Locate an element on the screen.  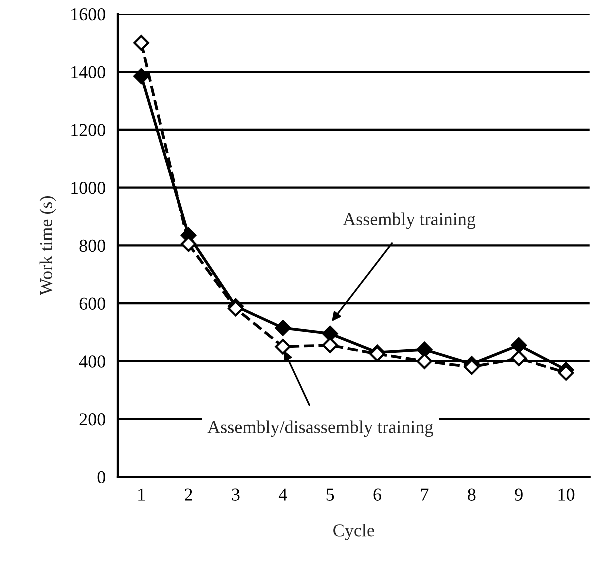
y-axis-title: Work time (s) is located at coordinates (48, 246).